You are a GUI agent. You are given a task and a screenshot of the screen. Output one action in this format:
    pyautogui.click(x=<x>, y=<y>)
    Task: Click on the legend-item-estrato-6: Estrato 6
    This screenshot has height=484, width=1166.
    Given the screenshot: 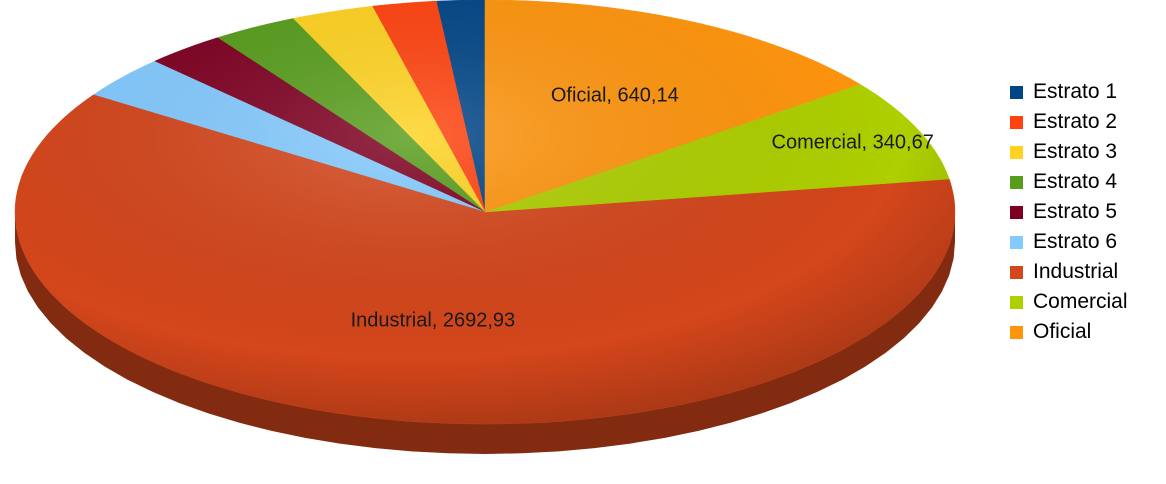 What is the action you would take?
    pyautogui.click(x=1069, y=242)
    